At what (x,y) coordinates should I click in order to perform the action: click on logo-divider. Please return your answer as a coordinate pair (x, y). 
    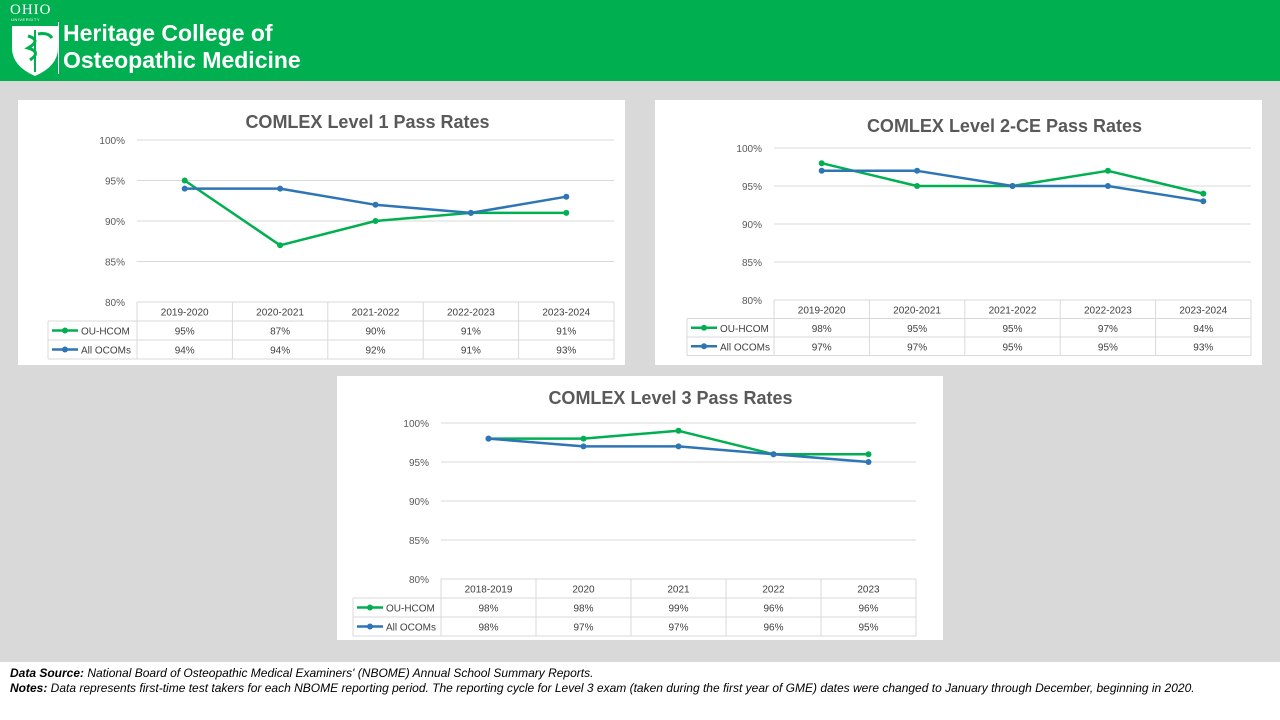
    Looking at the image, I should click on (58, 48).